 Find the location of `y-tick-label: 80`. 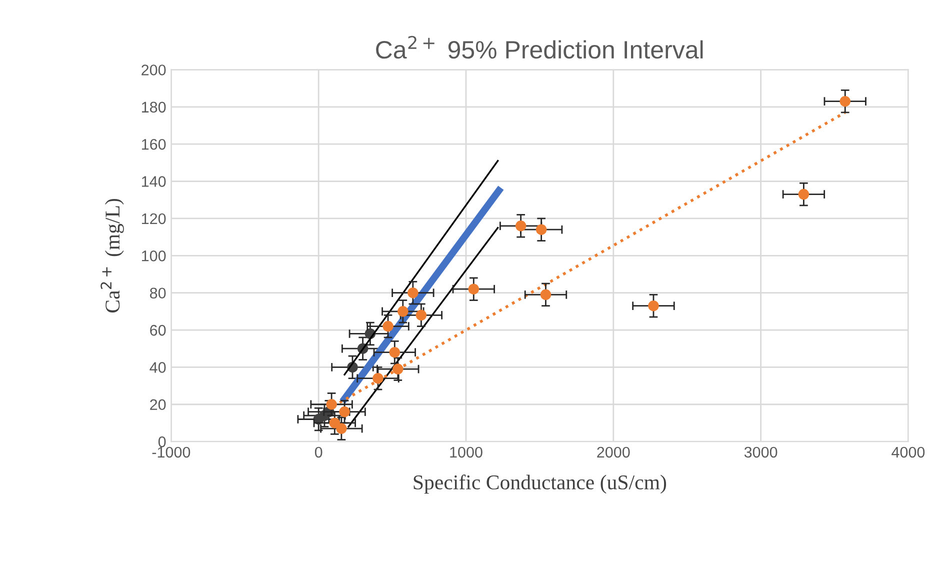

y-tick-label: 80 is located at coordinates (158, 293).